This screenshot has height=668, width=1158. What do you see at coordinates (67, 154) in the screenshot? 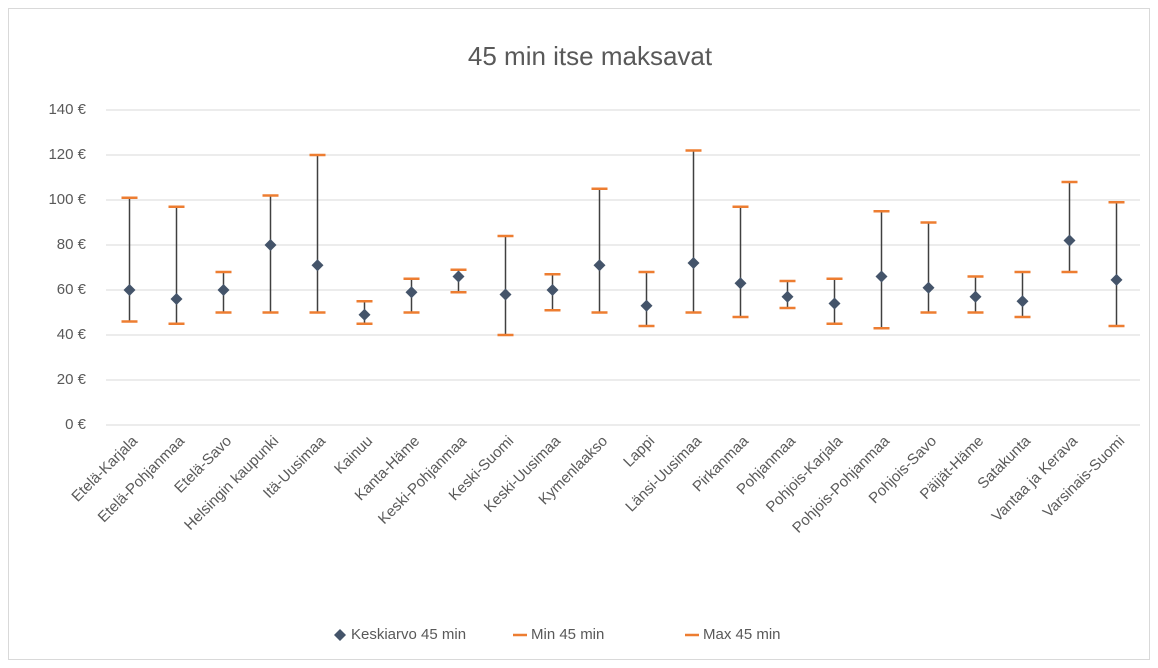
I see `y-tick-label: 120 €` at bounding box center [67, 154].